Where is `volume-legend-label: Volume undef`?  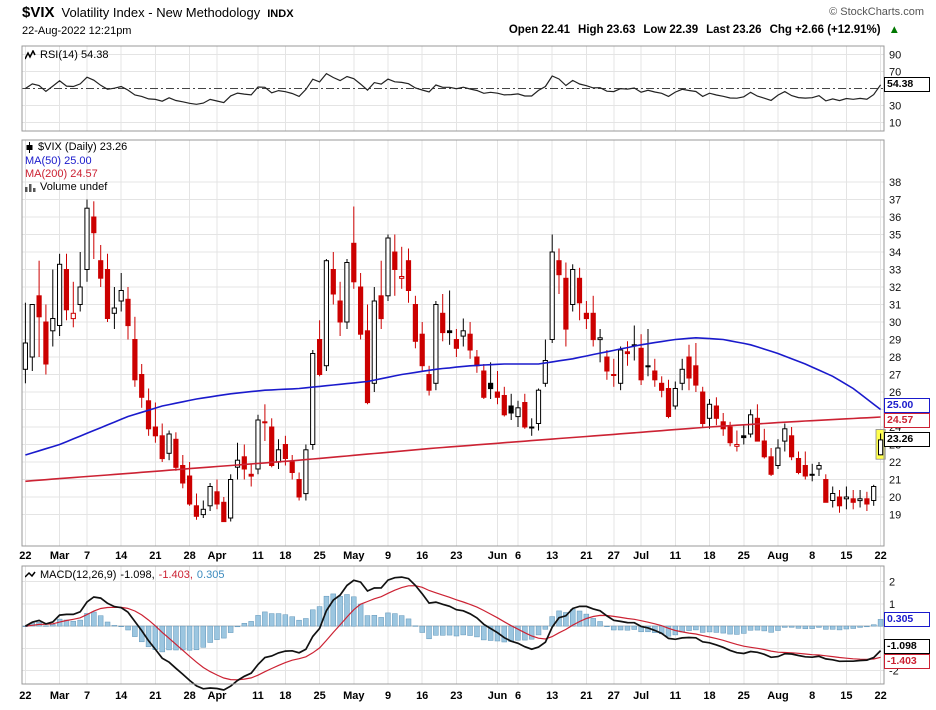 volume-legend-label: Volume undef is located at coordinates (74, 187).